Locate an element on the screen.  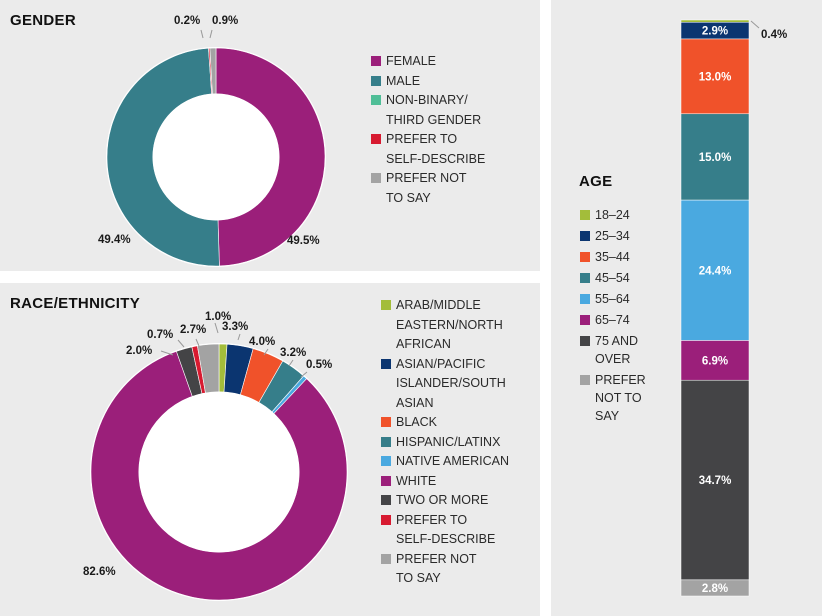
legend-item-arab-middle-eastern-north-african: ARAB/MIDDLE EASTERN/NORTH AFRICAN is located at coordinates (445, 325).